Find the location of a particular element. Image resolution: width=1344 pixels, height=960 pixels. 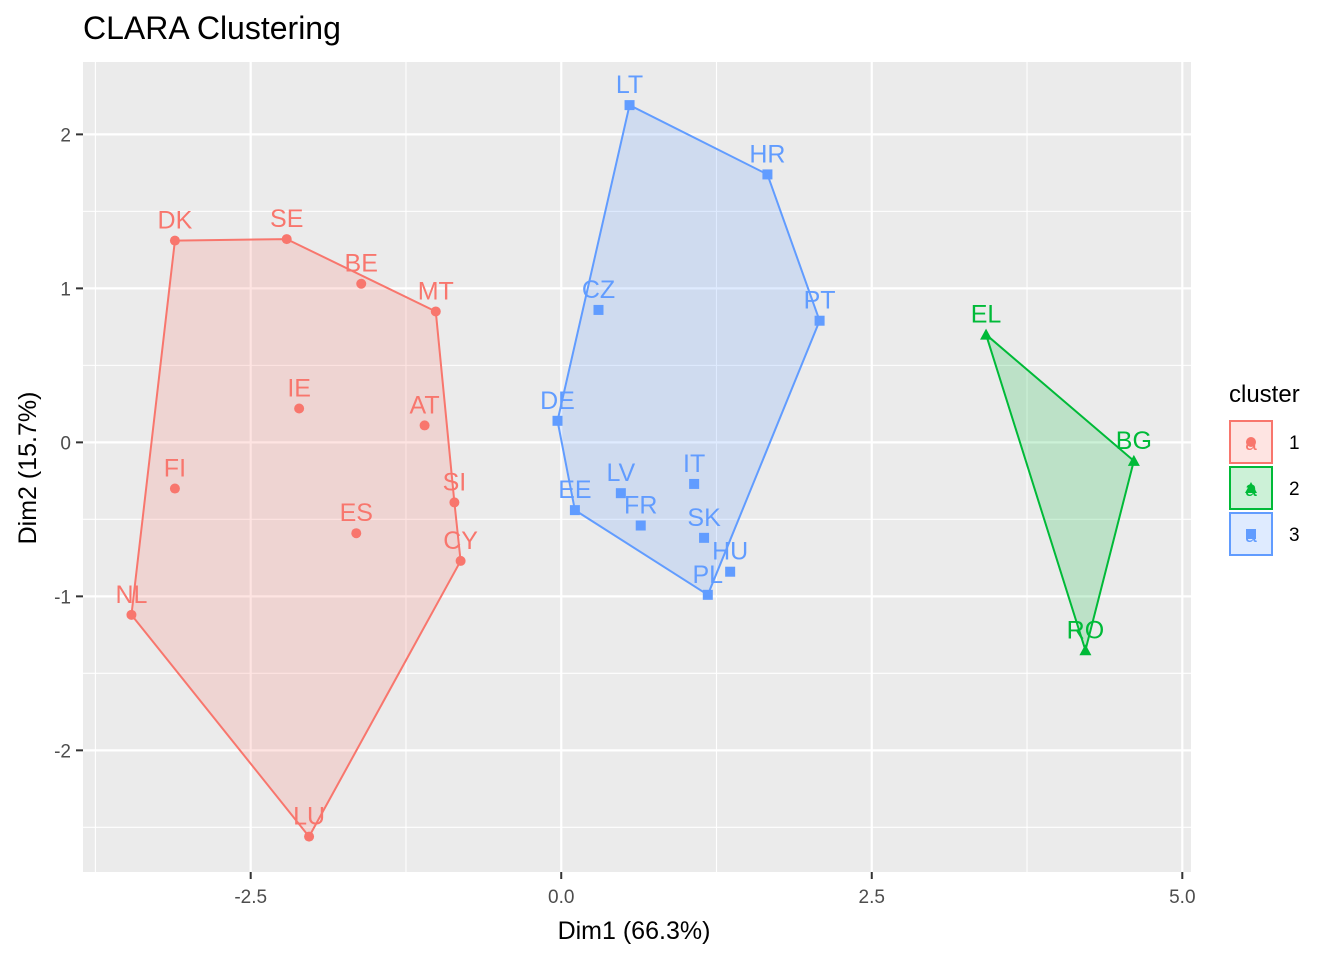

point-label-ee: EE is located at coordinates (574, 490).